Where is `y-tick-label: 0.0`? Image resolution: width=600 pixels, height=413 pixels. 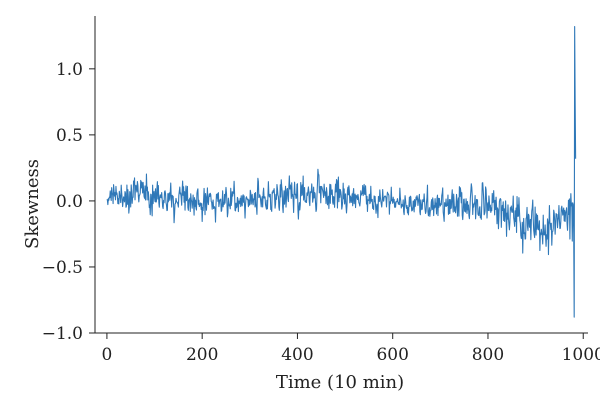
y-tick-label: 0.0 is located at coordinates (69, 202).